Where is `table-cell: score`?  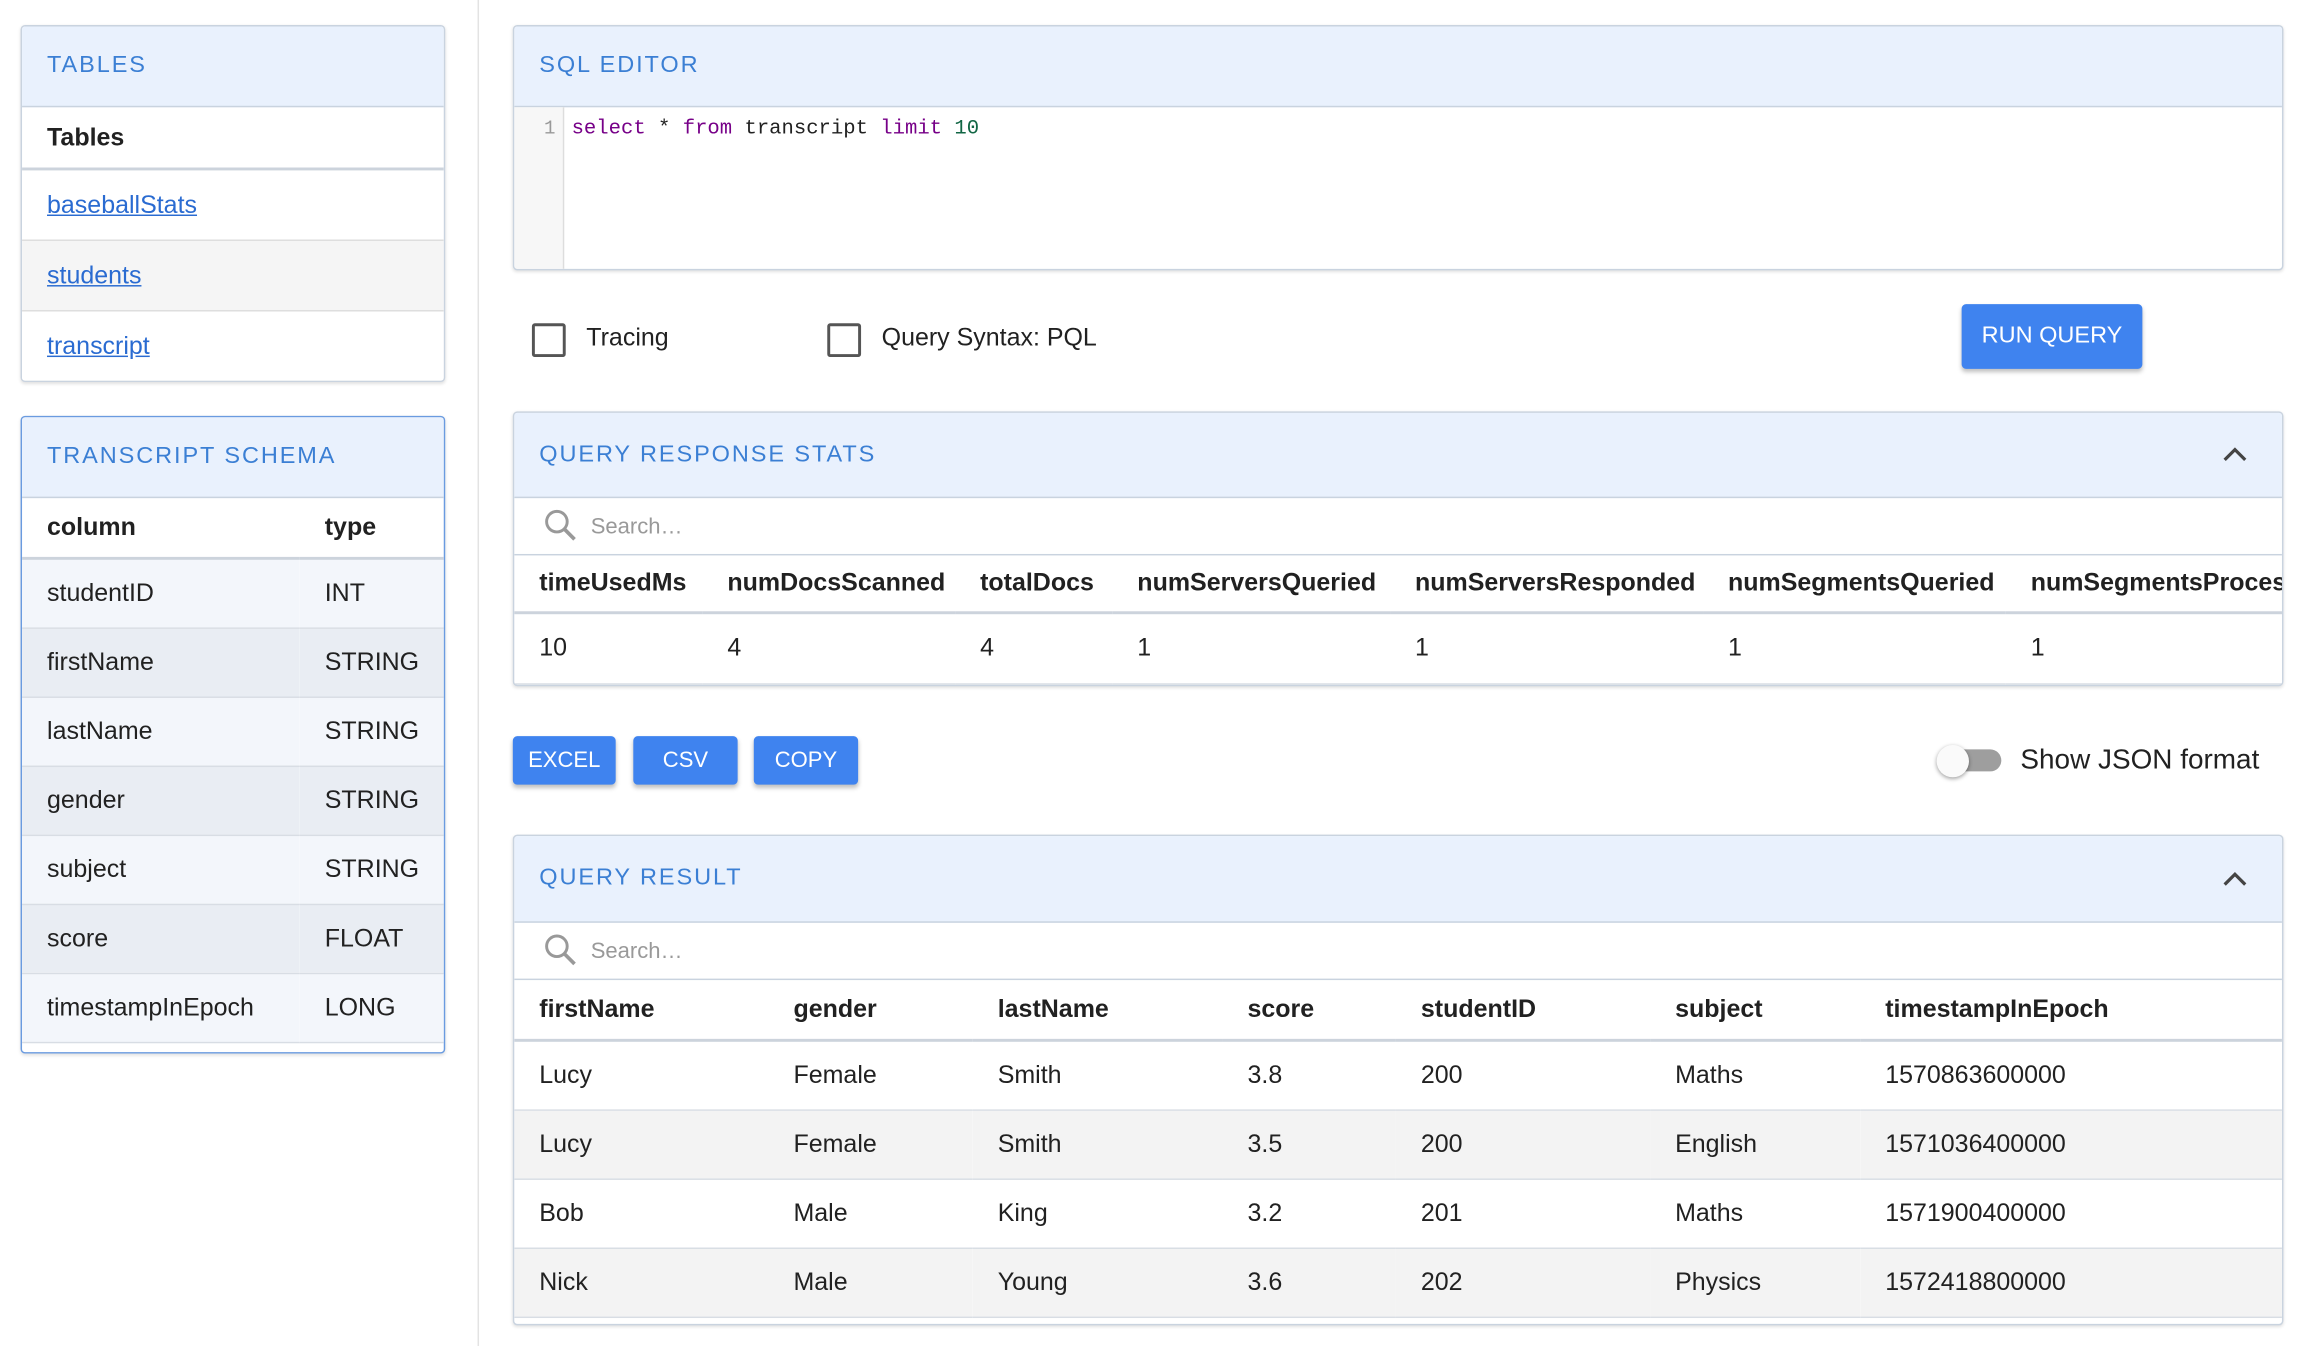 table-cell: score is located at coordinates (78, 937).